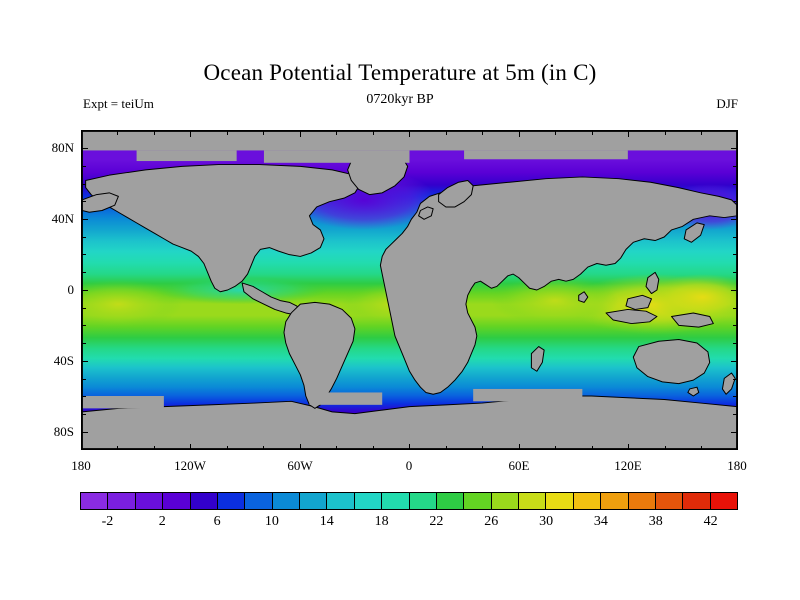  Describe the element at coordinates (727, 103) in the screenshot. I see `season-label: DJF` at that location.